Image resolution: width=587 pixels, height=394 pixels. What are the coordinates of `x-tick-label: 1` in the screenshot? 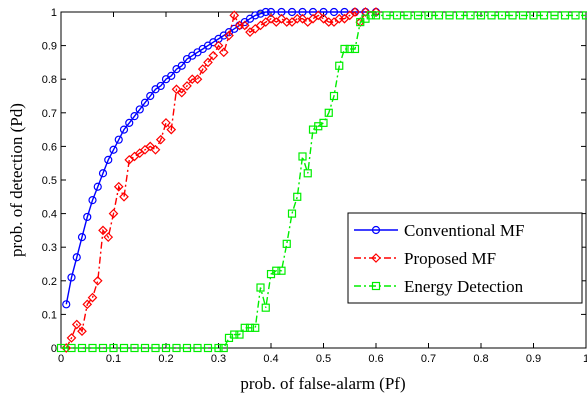 It's located at (585, 359).